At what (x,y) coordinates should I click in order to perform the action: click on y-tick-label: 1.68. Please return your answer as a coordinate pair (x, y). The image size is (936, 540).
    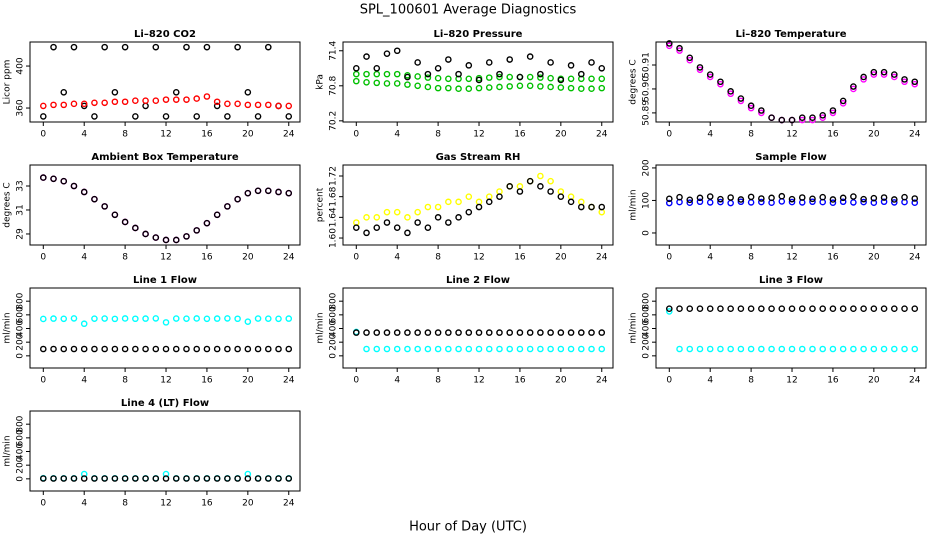
    Looking at the image, I should click on (334, 196).